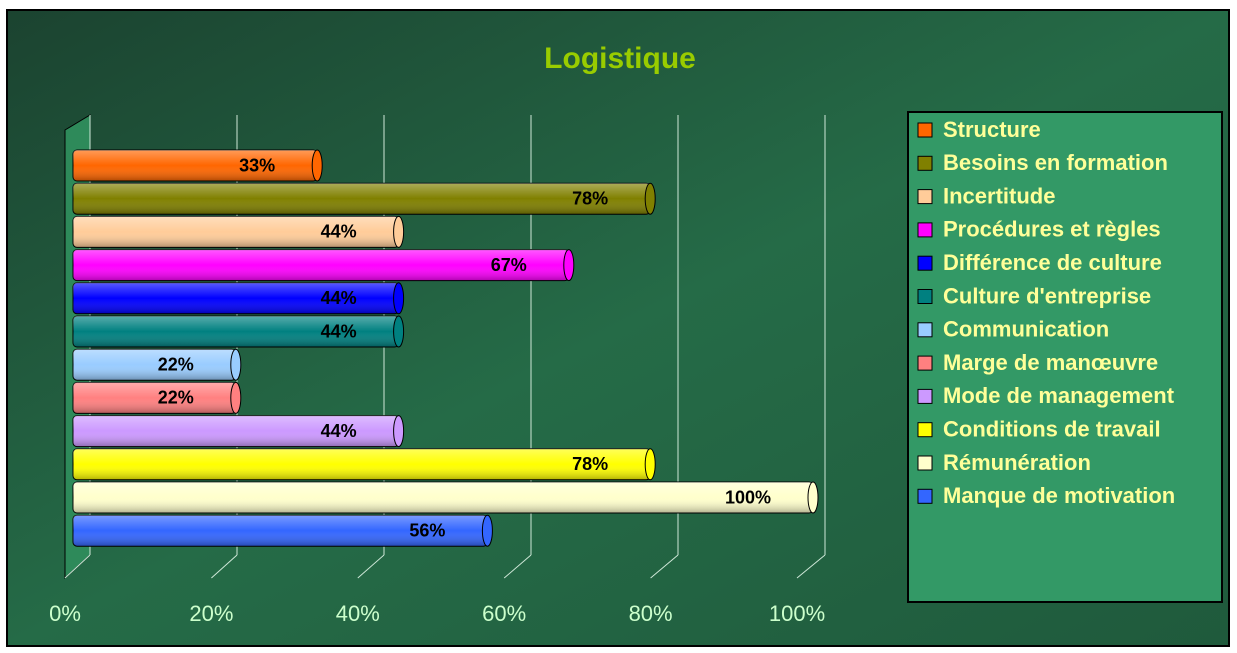 The width and height of the screenshot is (1237, 653). Describe the element at coordinates (1050, 362) in the screenshot. I see `legend-label: Marge de manœuvre` at that location.